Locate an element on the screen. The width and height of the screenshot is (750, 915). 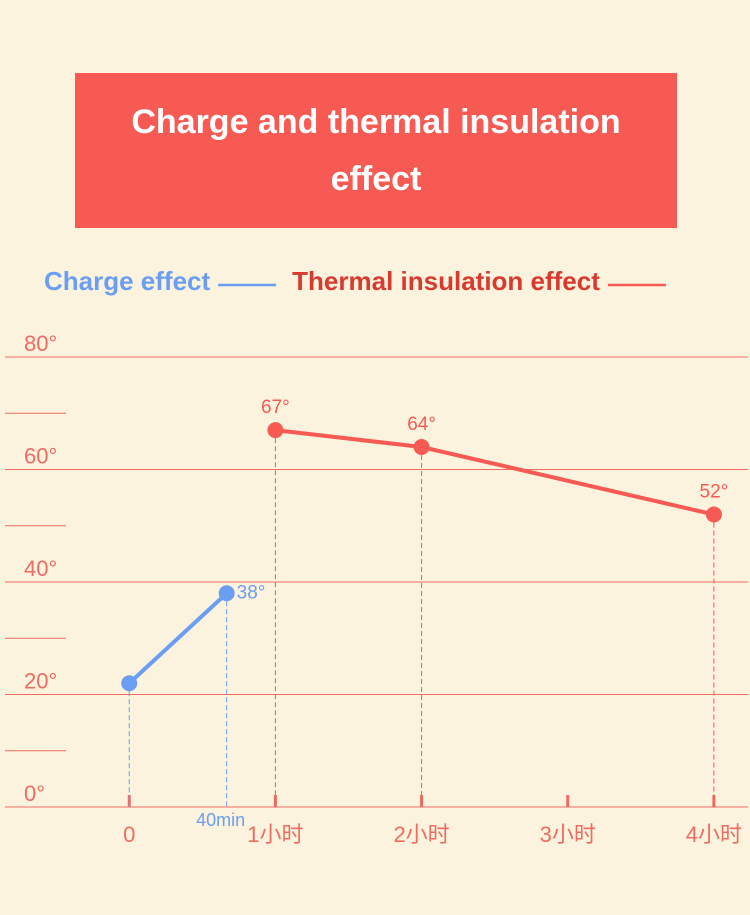
x-tick-label: 0 is located at coordinates (129, 834).